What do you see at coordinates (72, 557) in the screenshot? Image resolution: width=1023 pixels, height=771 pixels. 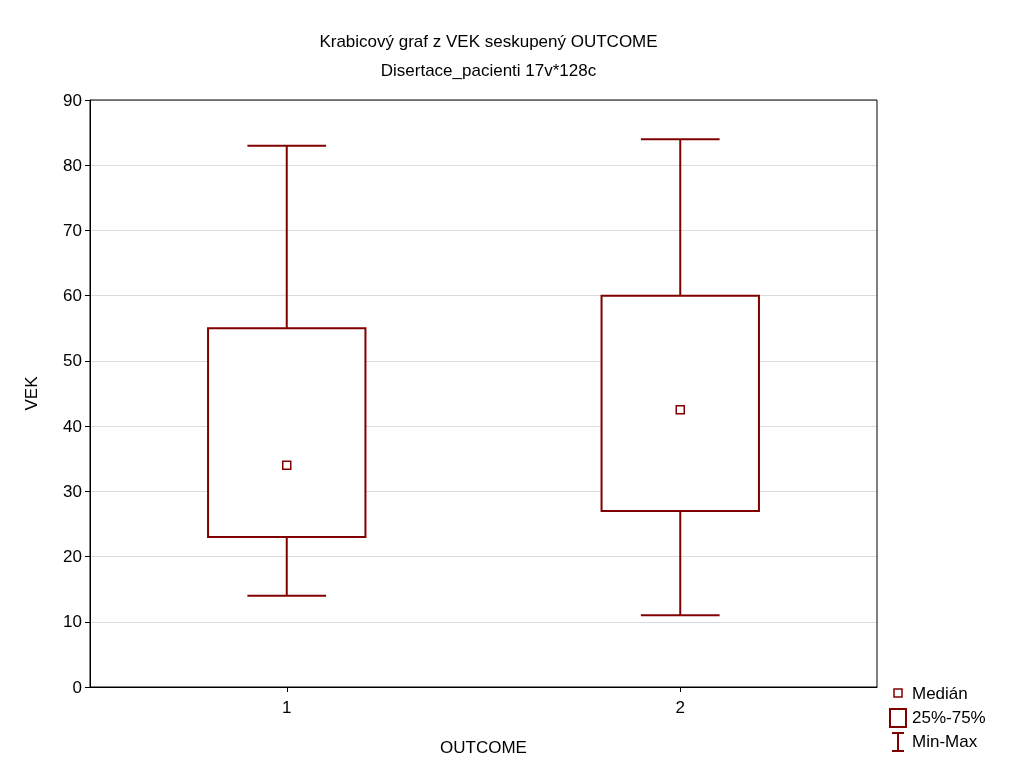 I see `y-tick-label: 20` at bounding box center [72, 557].